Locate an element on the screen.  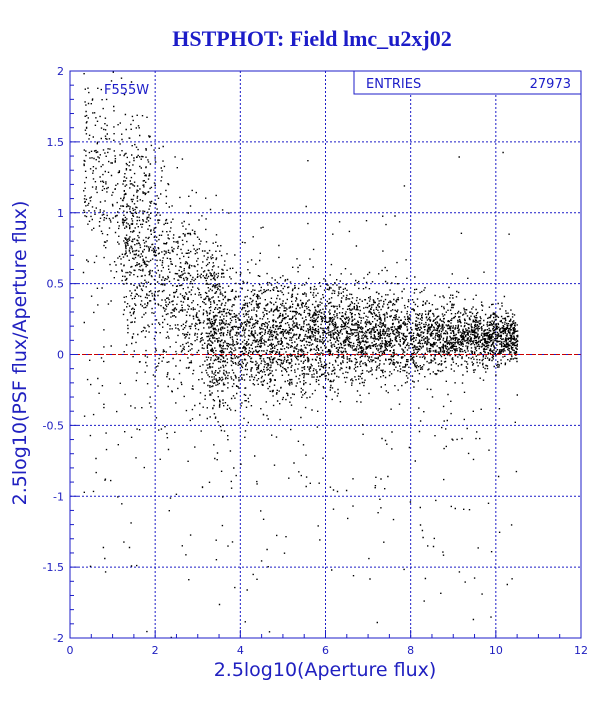
y-axis-ticks: -2 -1.5 -1 -0.5 0 0.5 1 1.5 2 is located at coordinates (60, 355).